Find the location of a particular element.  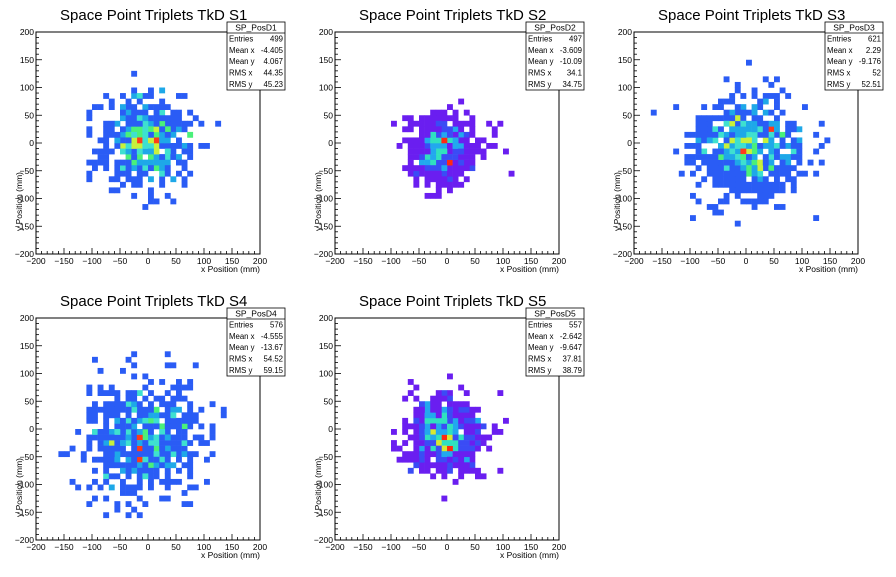

stats-label: Mean x is located at coordinates (242, 336).